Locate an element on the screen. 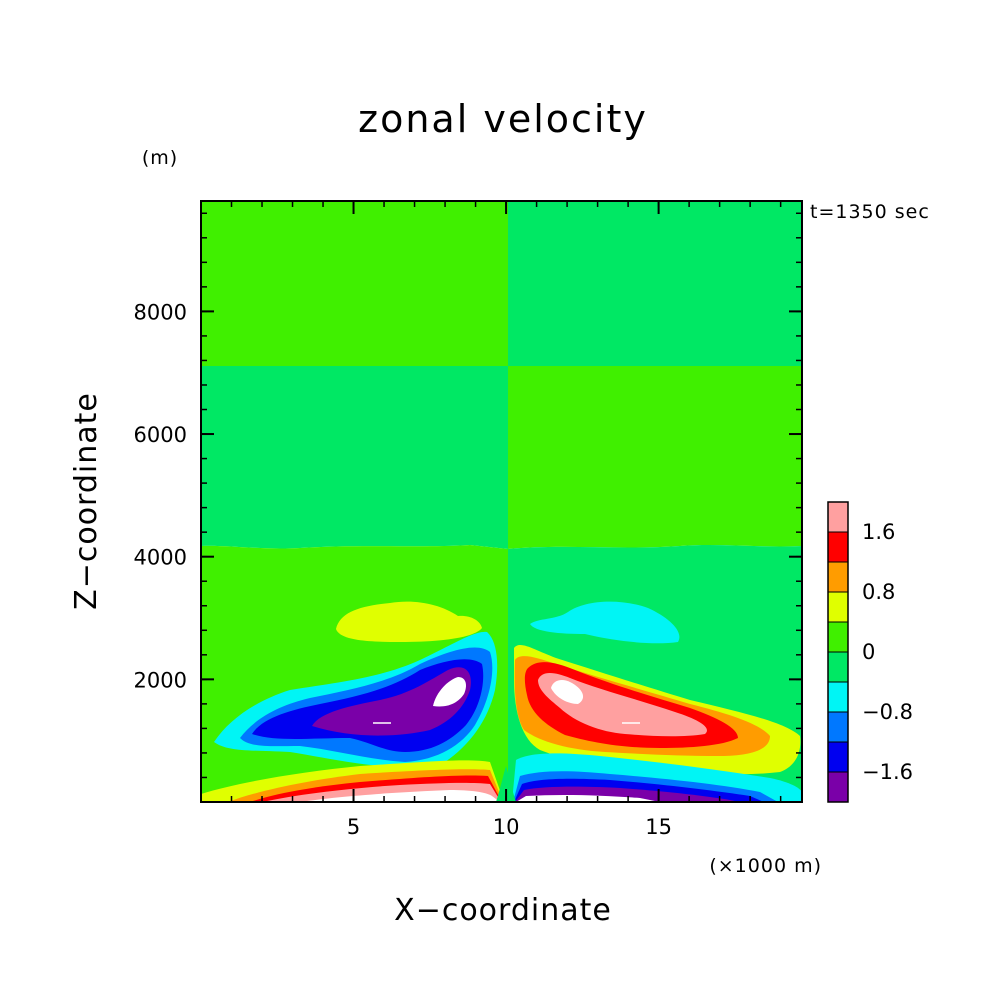 Image resolution: width=1004 pixels, height=1004 pixels. ground-left-core is located at coordinates (400, 796).